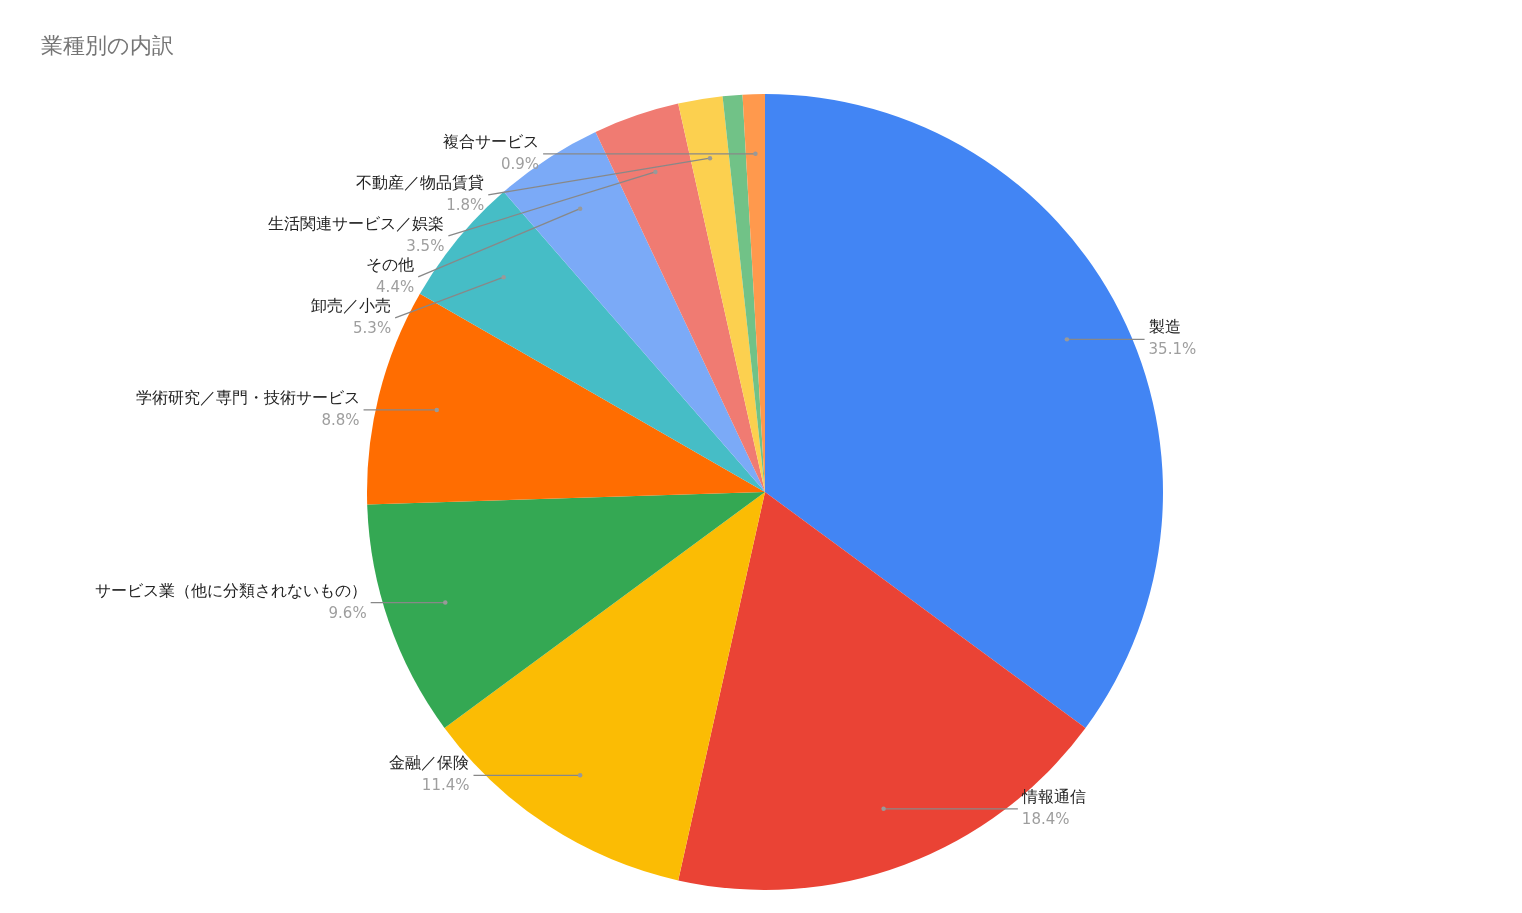 The image size is (1522, 913). I want to click on slice-label: 金融／保険, so click(429, 763).